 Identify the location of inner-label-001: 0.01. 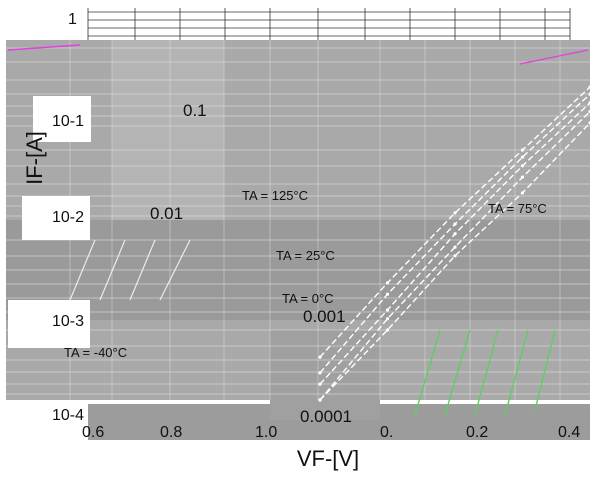
(166, 213).